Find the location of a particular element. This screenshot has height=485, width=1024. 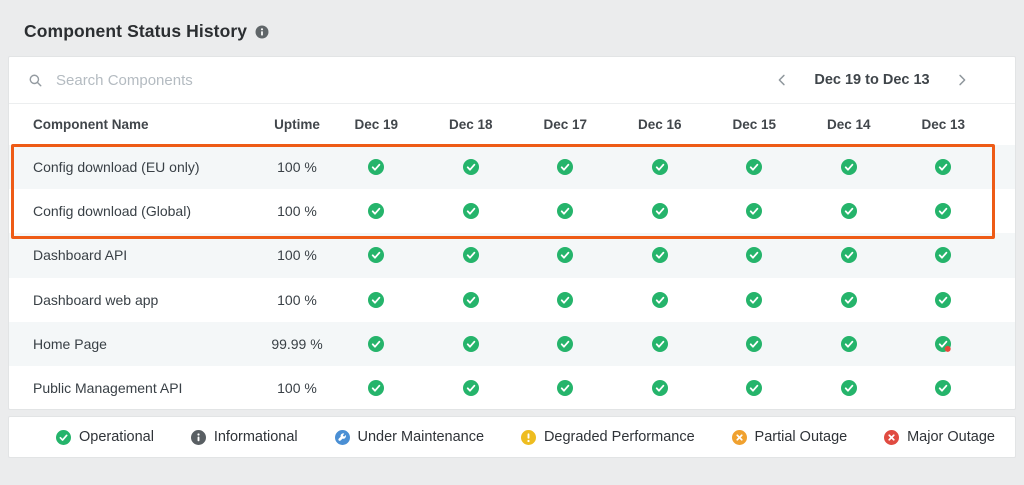

table-row: Config download (EU only) 100 % is located at coordinates (512, 167).